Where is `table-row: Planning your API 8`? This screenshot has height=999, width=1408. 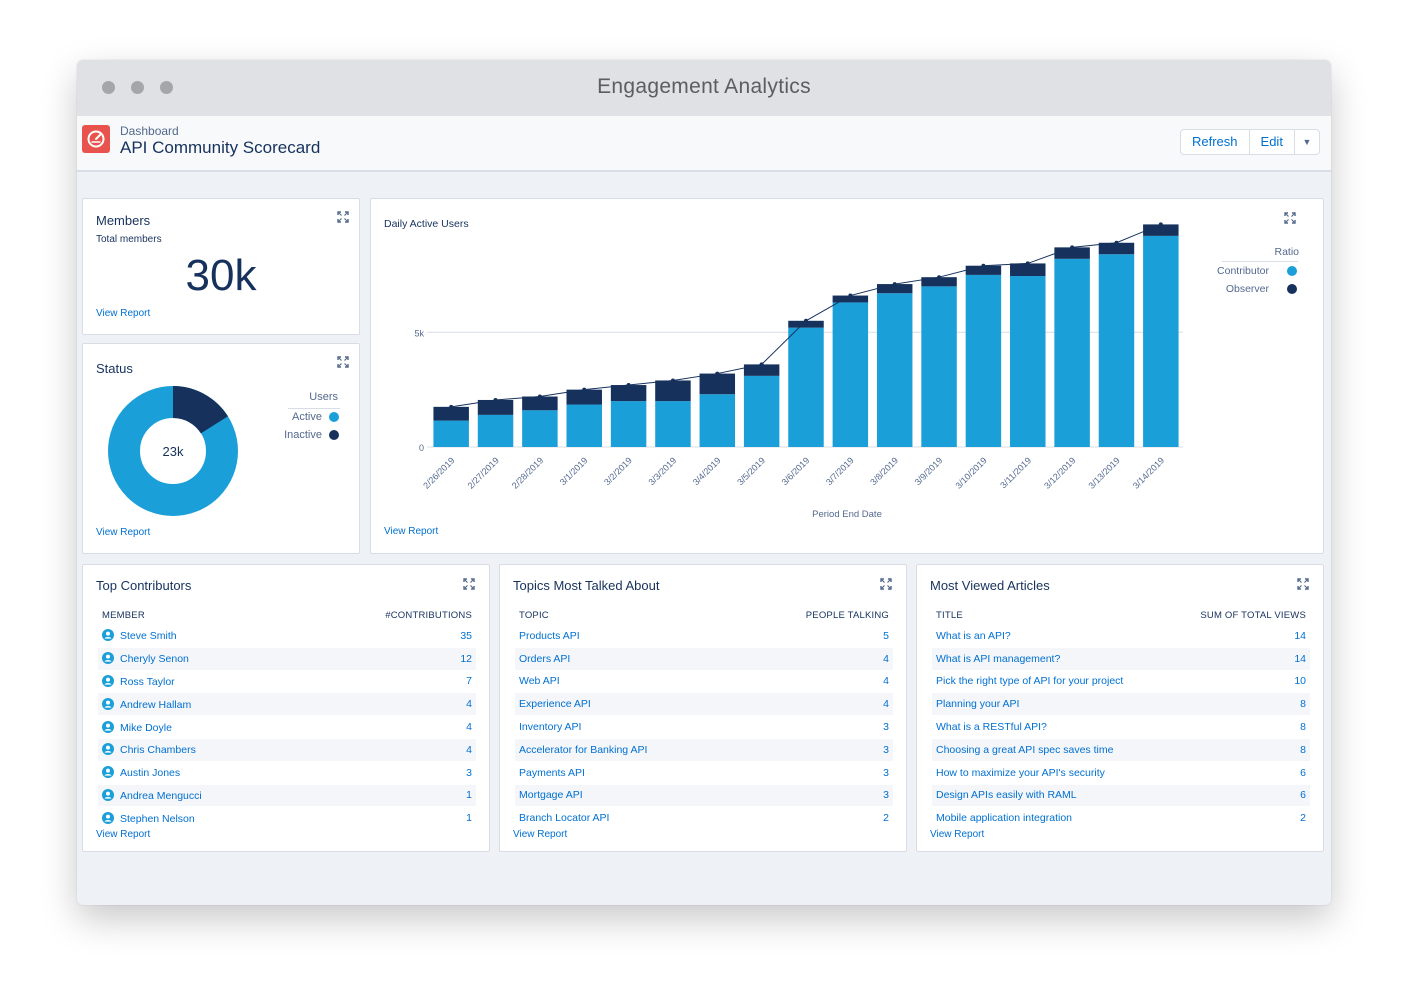
table-row: Planning your API 8 is located at coordinates (1121, 704).